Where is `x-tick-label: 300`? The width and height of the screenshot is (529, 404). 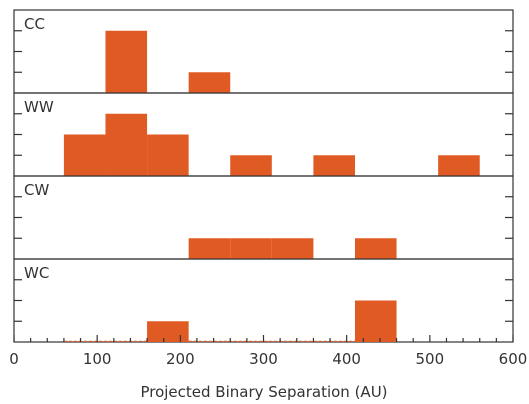 x-tick-label: 300 is located at coordinates (263, 359).